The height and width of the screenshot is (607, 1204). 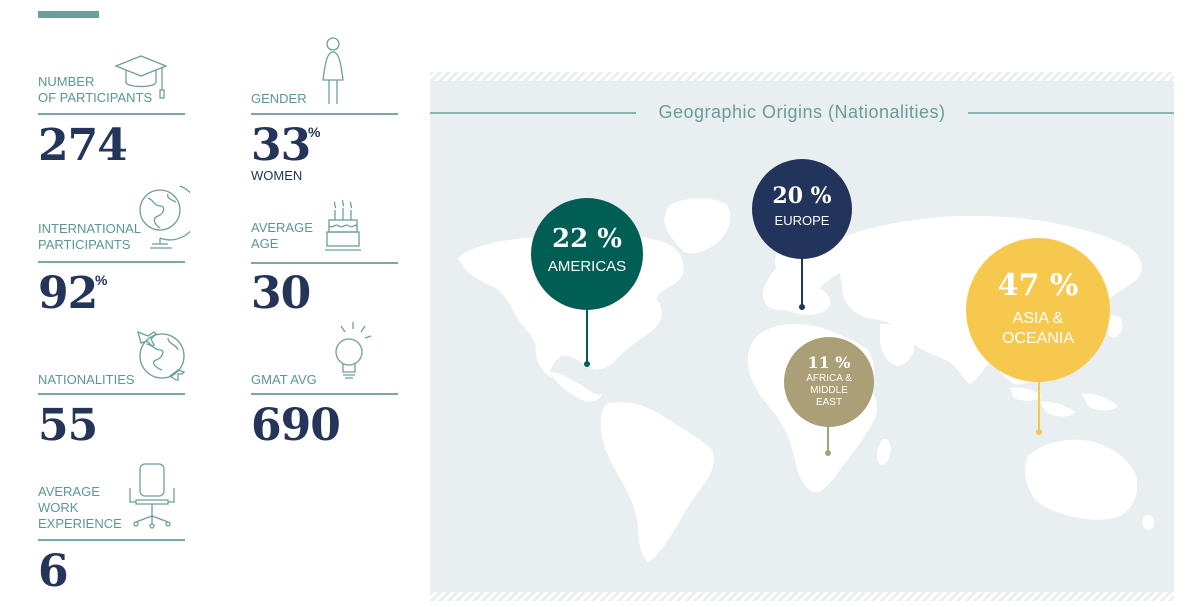 What do you see at coordinates (95, 89) in the screenshot?
I see `stat-label: NUMBER OF PARTICIPANTS` at bounding box center [95, 89].